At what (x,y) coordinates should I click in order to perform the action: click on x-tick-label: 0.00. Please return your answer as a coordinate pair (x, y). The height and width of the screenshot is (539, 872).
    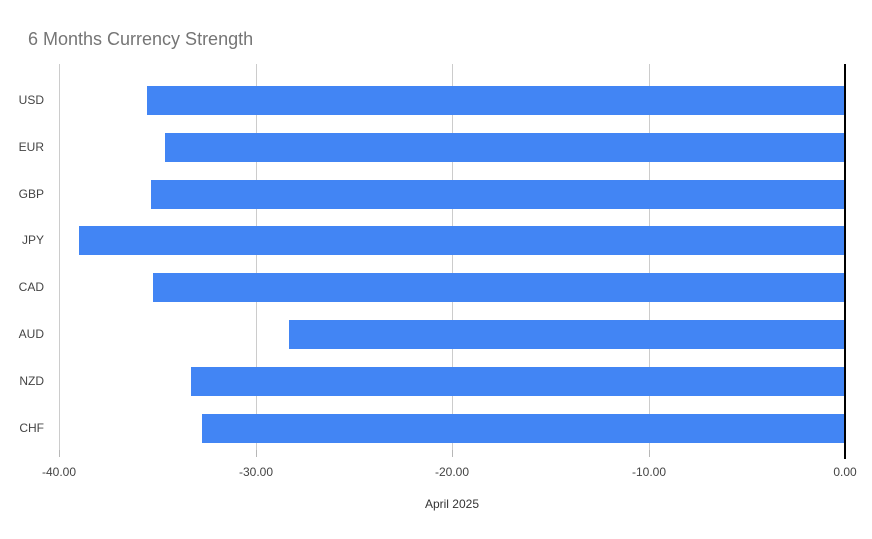
    Looking at the image, I should click on (845, 472).